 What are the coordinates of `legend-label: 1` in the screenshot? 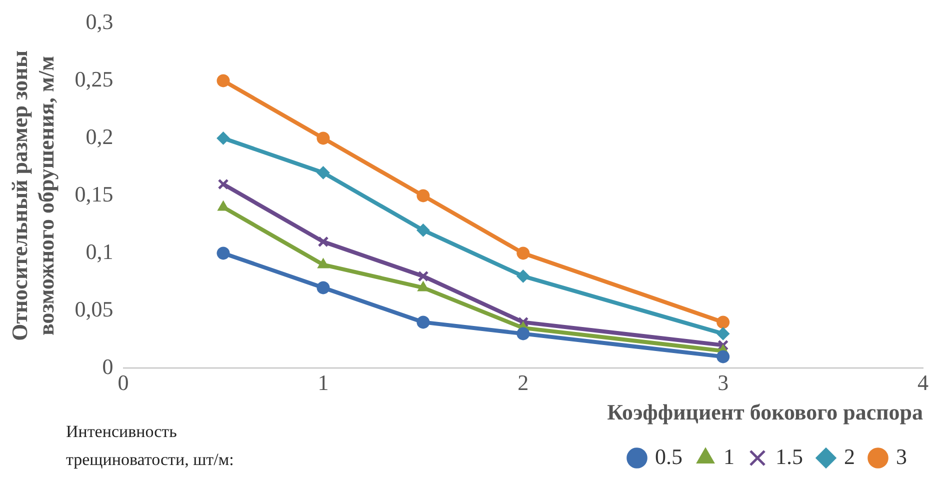 It's located at (729, 456).